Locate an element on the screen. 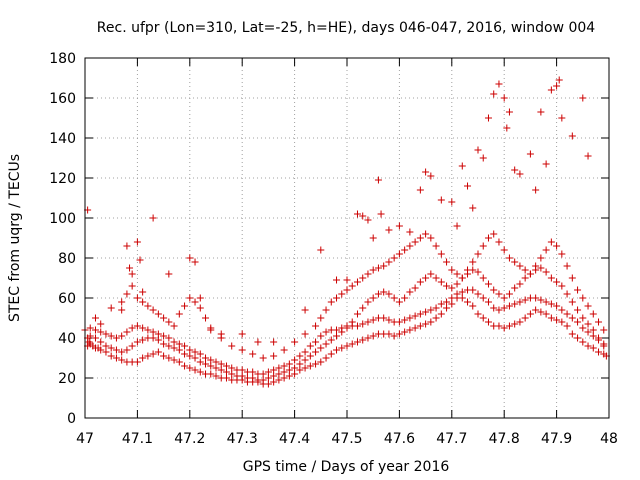 This screenshot has width=640, height=480. x-tick-label: 48 is located at coordinates (609, 439).